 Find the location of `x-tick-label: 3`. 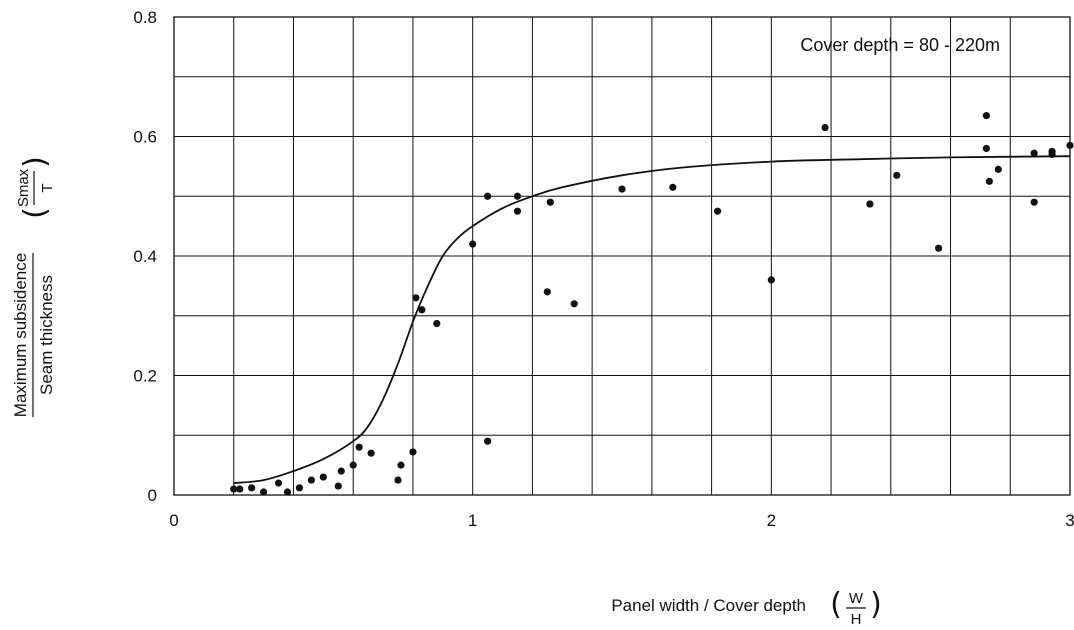

x-tick-label: 3 is located at coordinates (1069, 520).